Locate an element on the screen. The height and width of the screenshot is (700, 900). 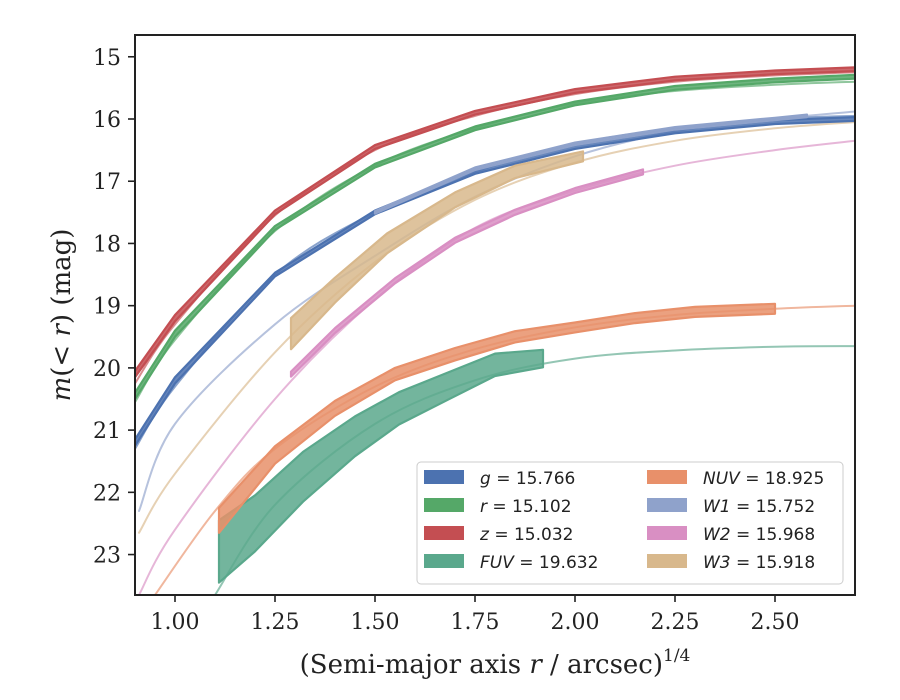
y-tick-label: 17 is located at coordinates (107, 182).